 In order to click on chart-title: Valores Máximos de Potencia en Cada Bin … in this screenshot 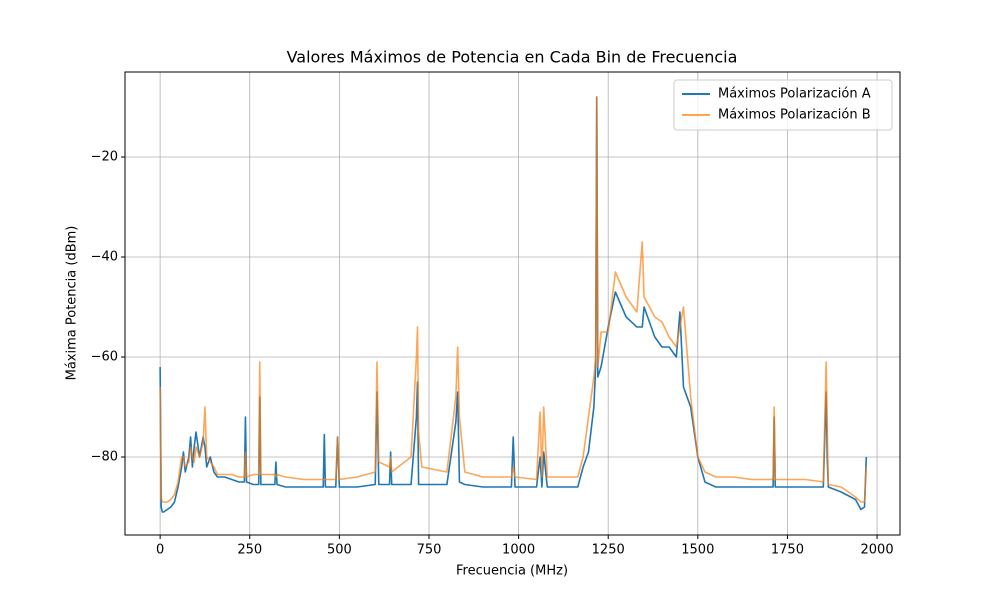, I will do `click(512, 57)`.